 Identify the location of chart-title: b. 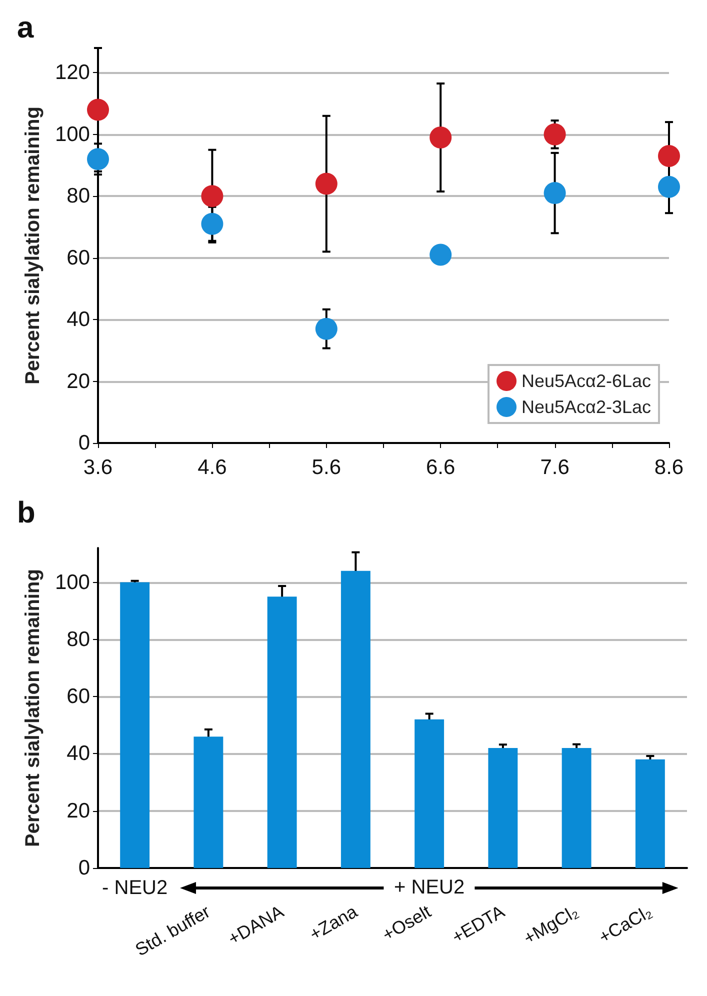
(26, 513).